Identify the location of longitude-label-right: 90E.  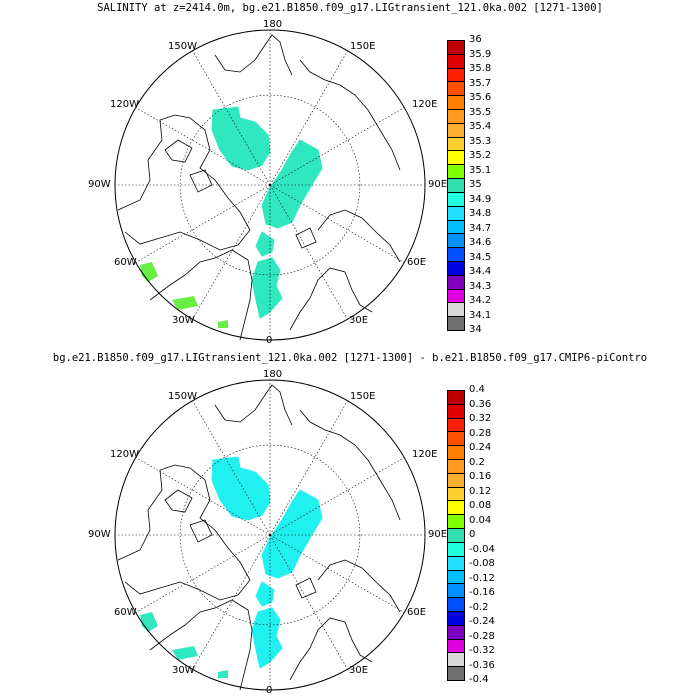
(438, 184).